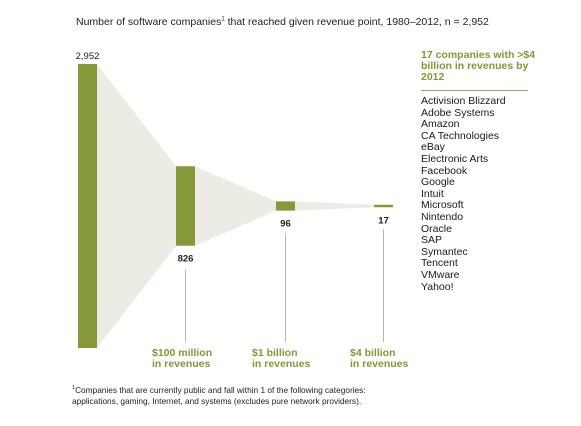  I want to click on title-text: Number of software companies, so click(149, 22).